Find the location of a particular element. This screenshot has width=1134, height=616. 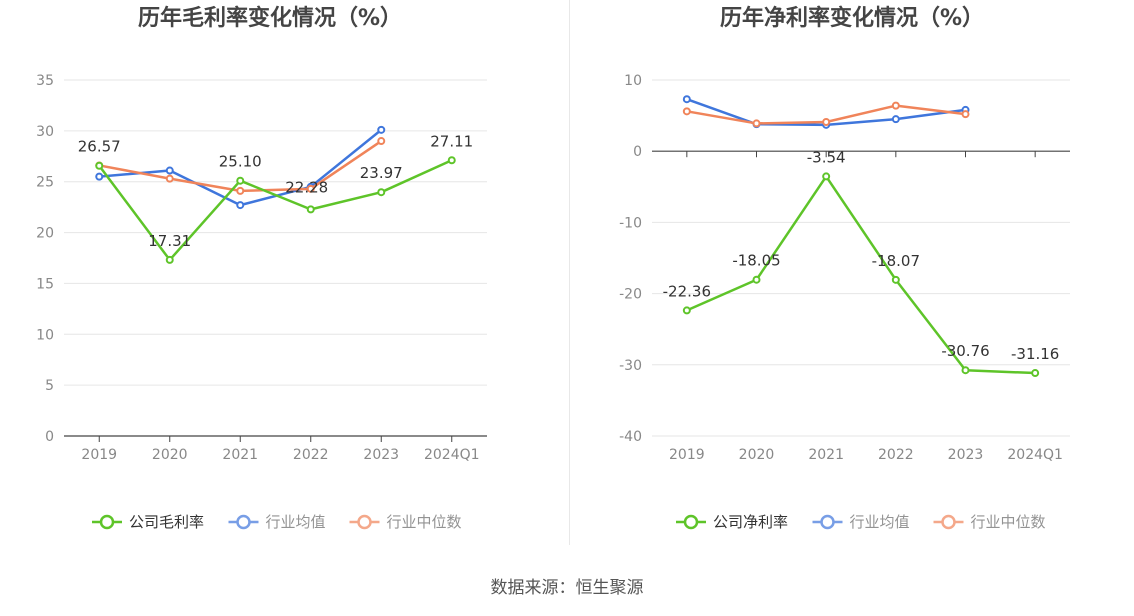

y-tick-label: 25 is located at coordinates (45, 183).